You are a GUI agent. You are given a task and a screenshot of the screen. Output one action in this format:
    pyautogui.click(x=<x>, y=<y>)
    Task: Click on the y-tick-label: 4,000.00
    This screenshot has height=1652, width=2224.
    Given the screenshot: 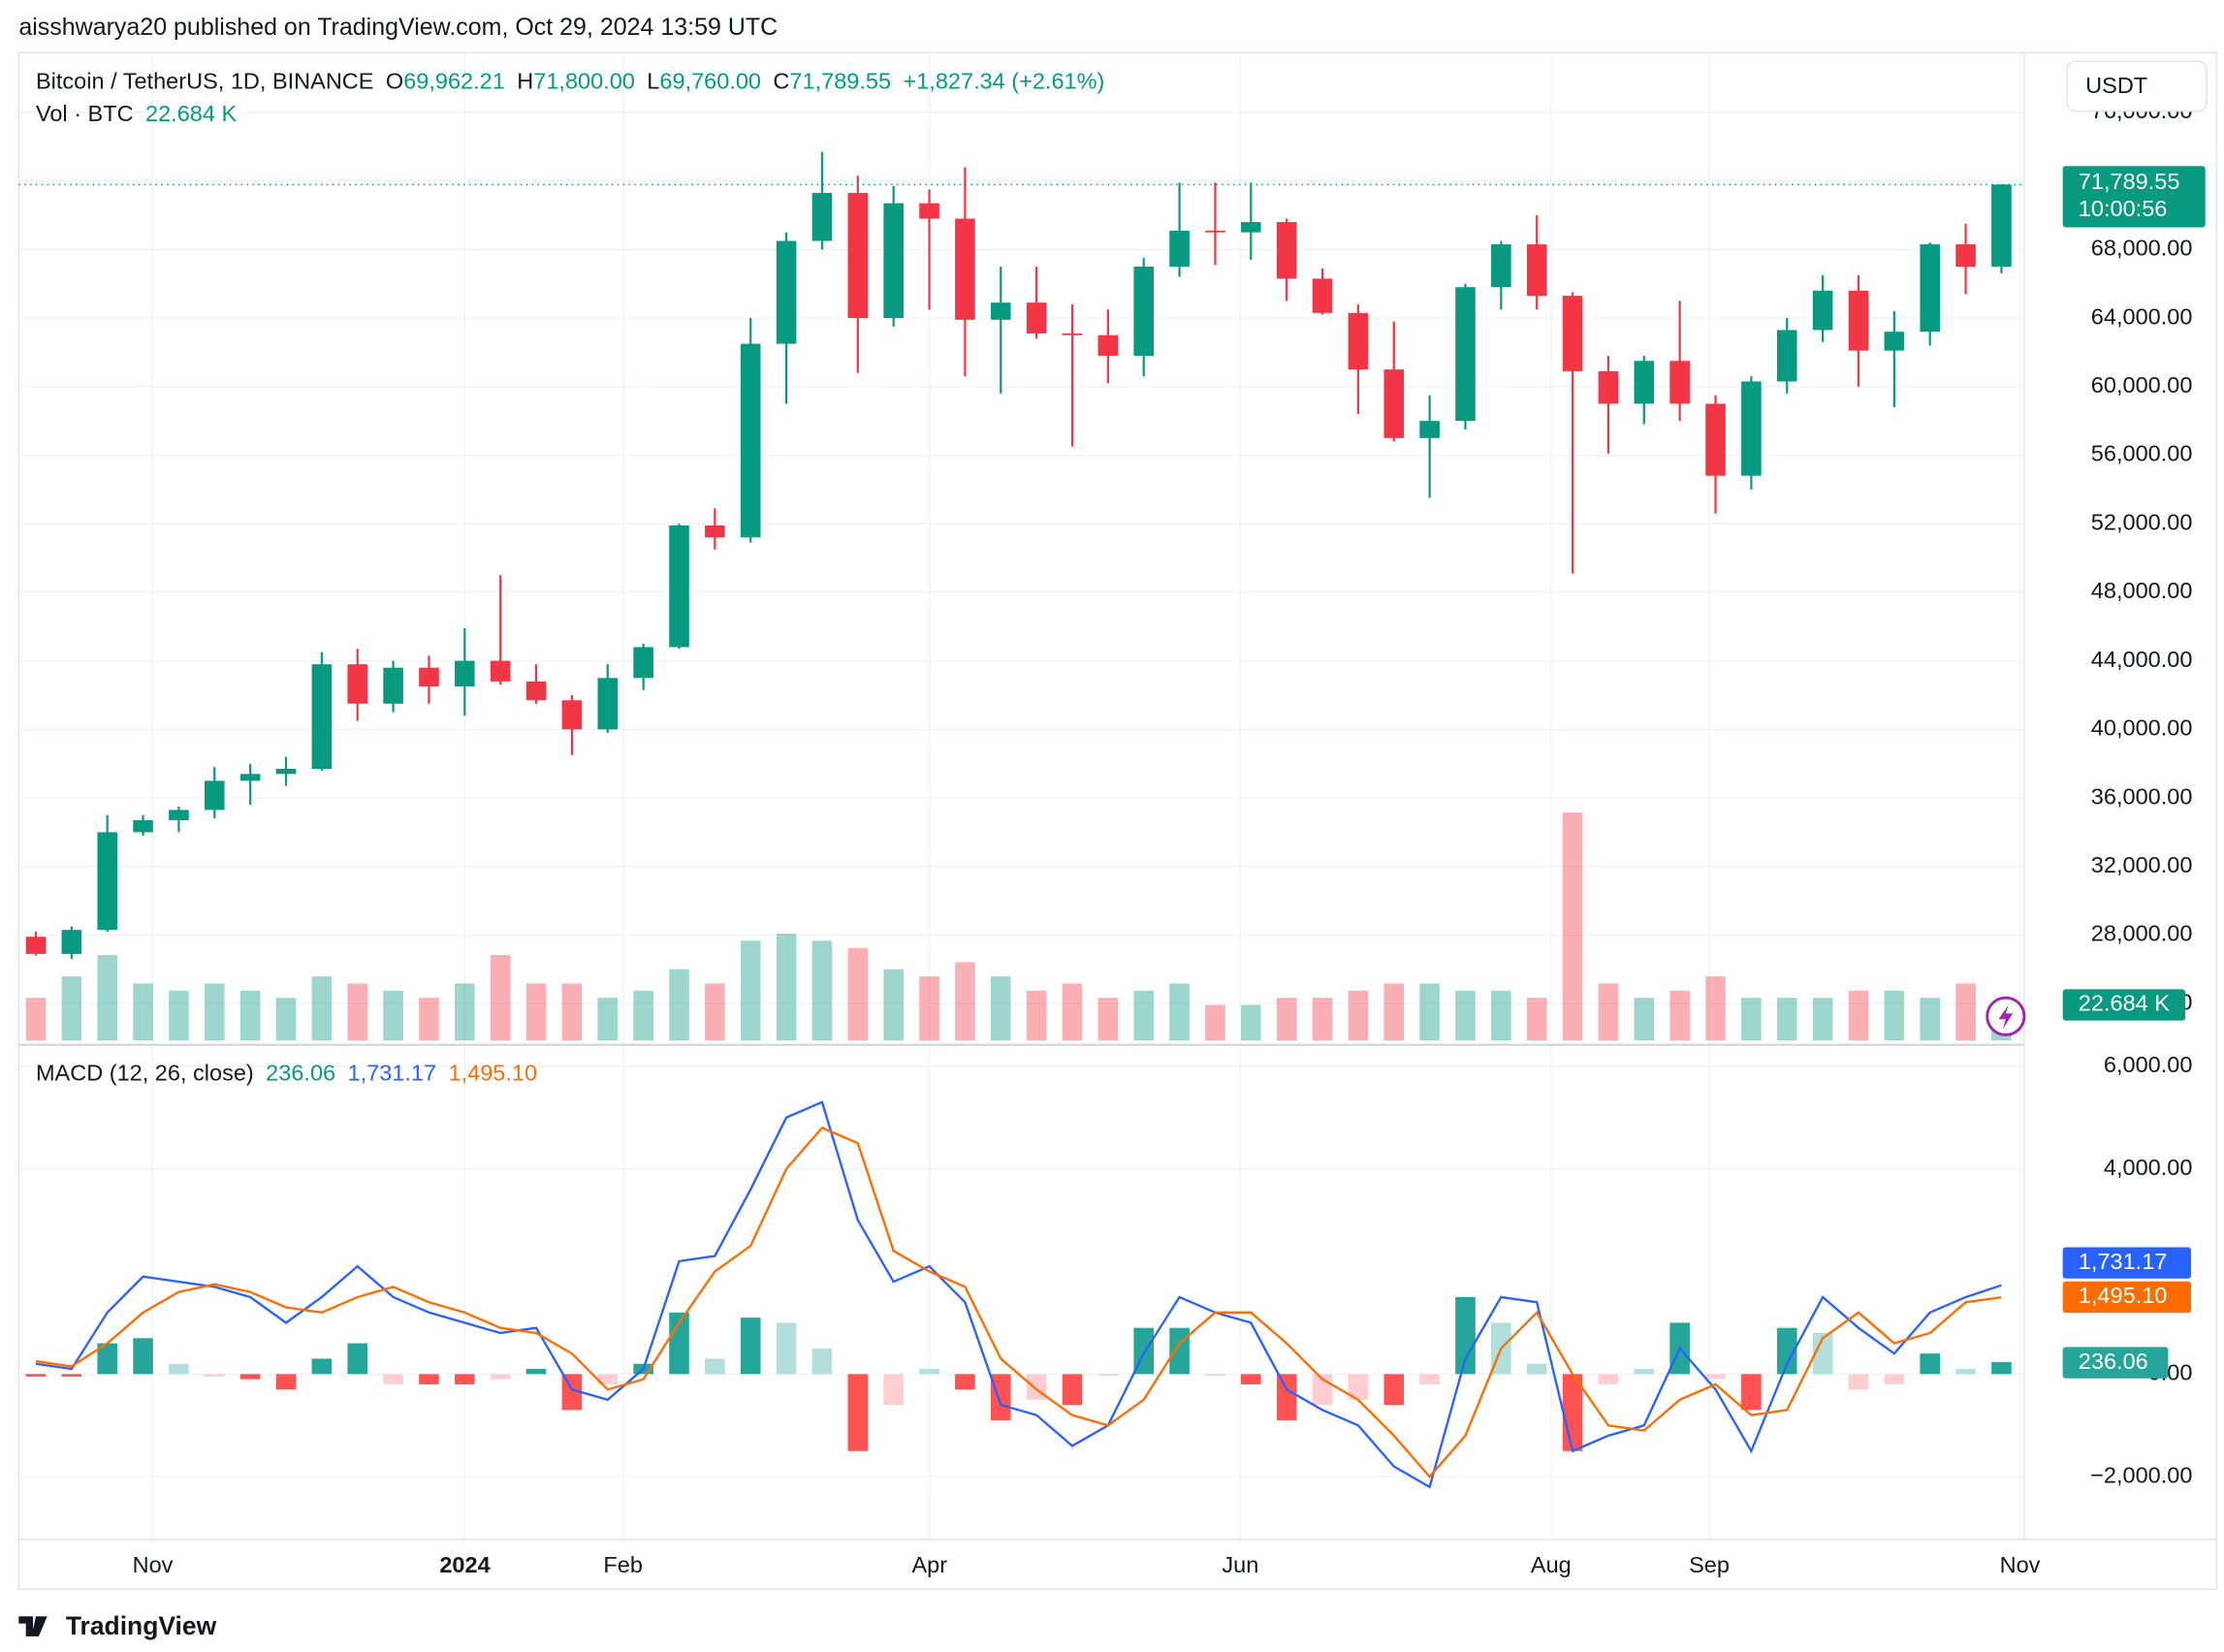 What is the action you would take?
    pyautogui.click(x=2148, y=1167)
    